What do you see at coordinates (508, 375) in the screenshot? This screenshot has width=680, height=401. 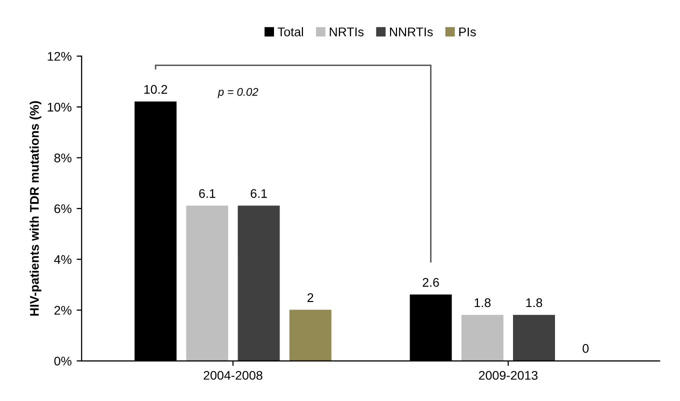 I see `x-tick-label: 2009-2013` at bounding box center [508, 375].